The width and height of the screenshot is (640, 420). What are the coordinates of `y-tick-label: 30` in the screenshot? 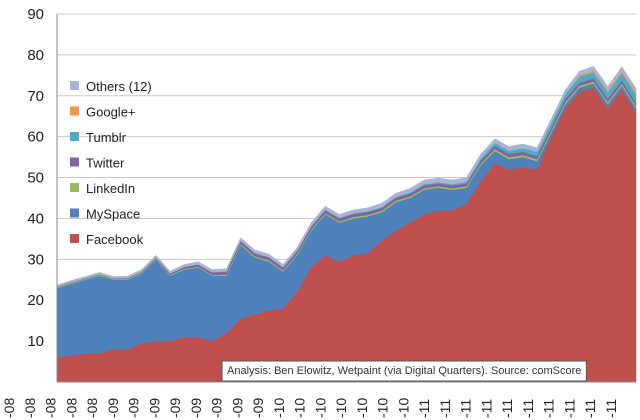 It's located at (35, 259).